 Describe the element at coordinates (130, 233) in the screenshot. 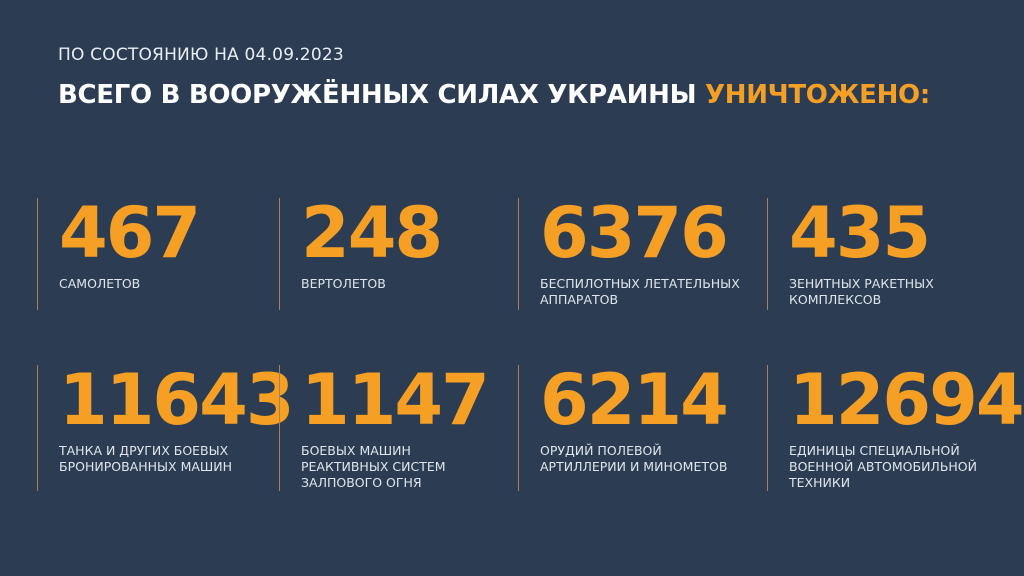

I see `stat-value: 467` at that location.